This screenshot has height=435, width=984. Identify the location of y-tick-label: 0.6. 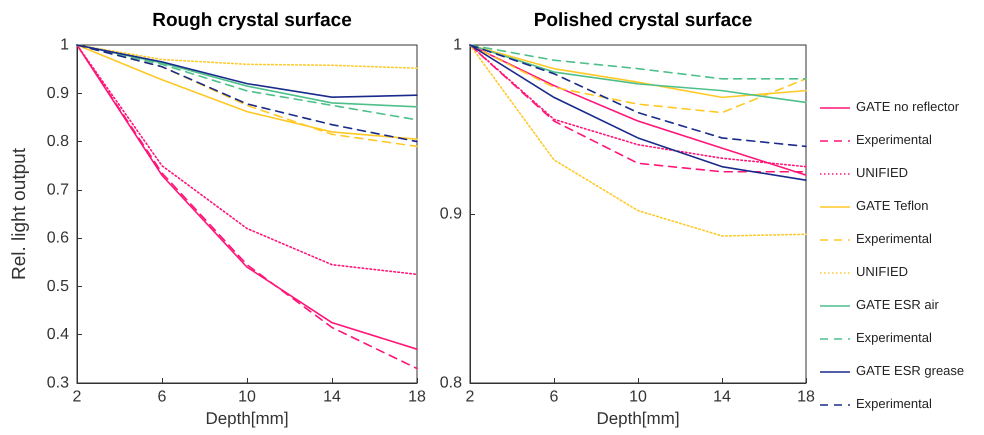
(58, 238).